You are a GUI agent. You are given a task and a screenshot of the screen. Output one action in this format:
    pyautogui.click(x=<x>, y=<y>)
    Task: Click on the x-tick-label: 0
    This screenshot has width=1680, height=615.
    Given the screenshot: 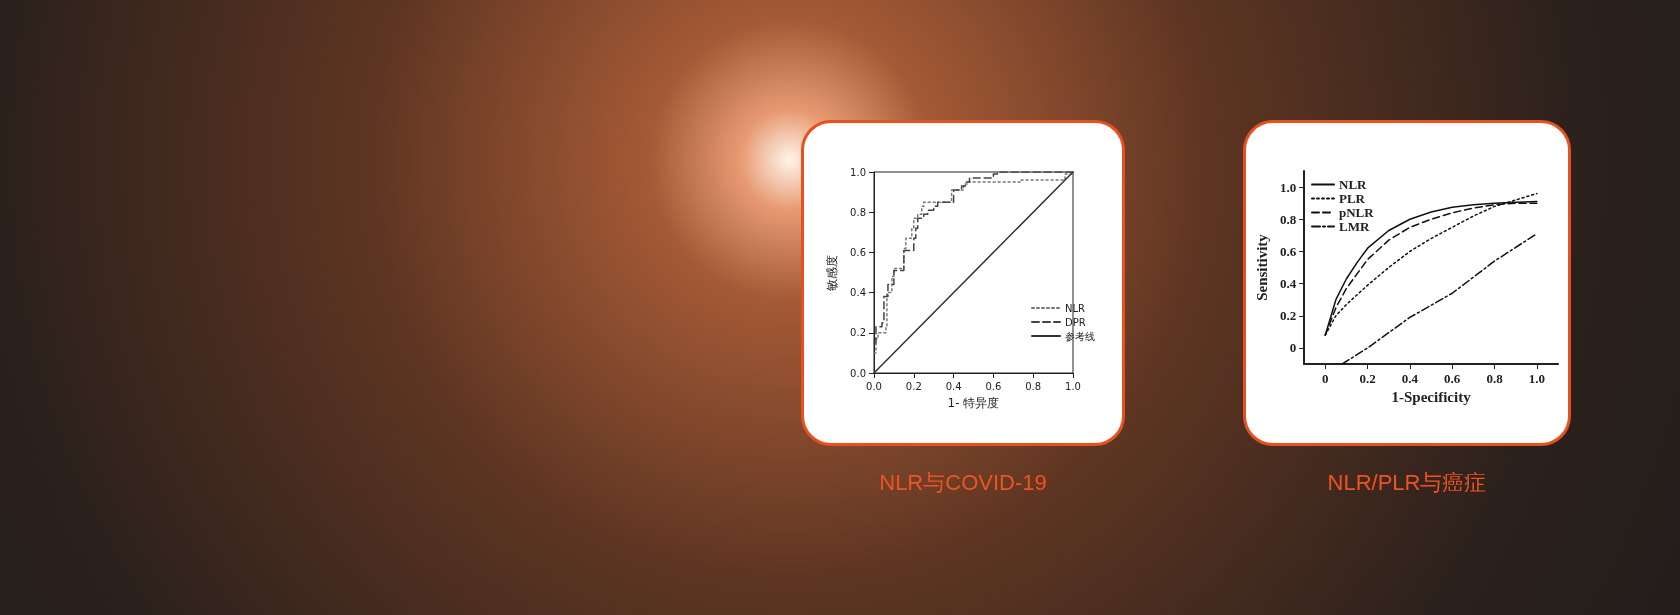 What is the action you would take?
    pyautogui.click(x=1325, y=378)
    